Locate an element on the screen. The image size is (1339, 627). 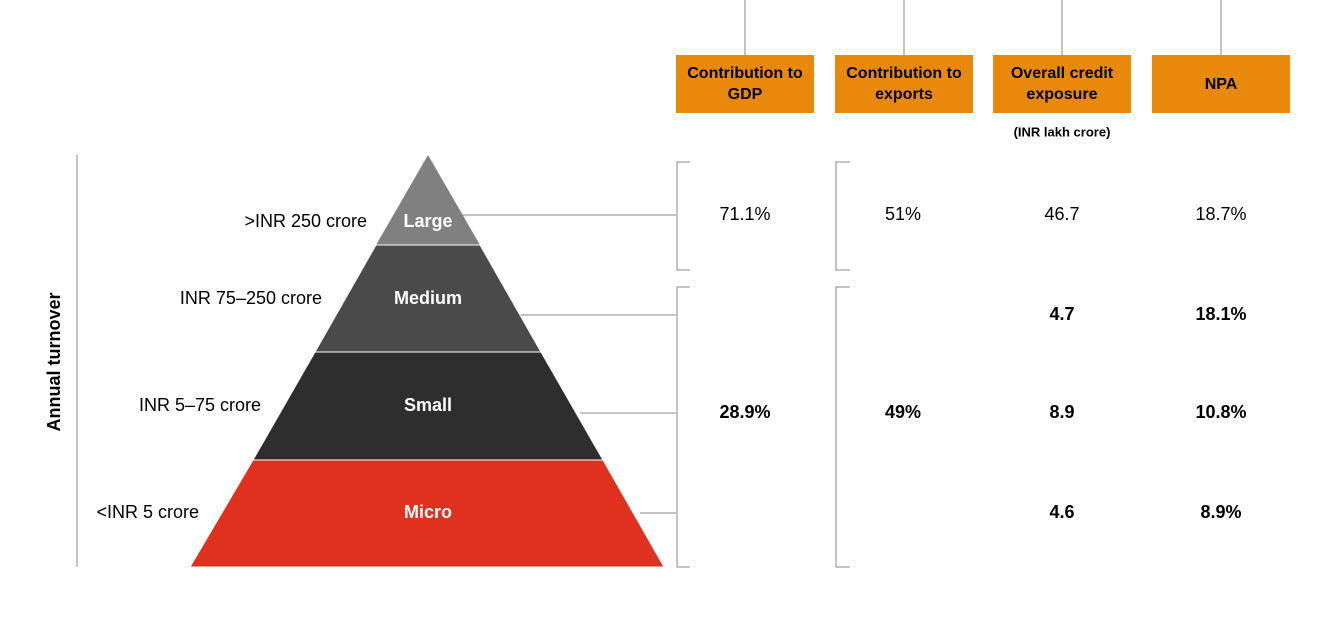
tier-micro is located at coordinates (427, 513).